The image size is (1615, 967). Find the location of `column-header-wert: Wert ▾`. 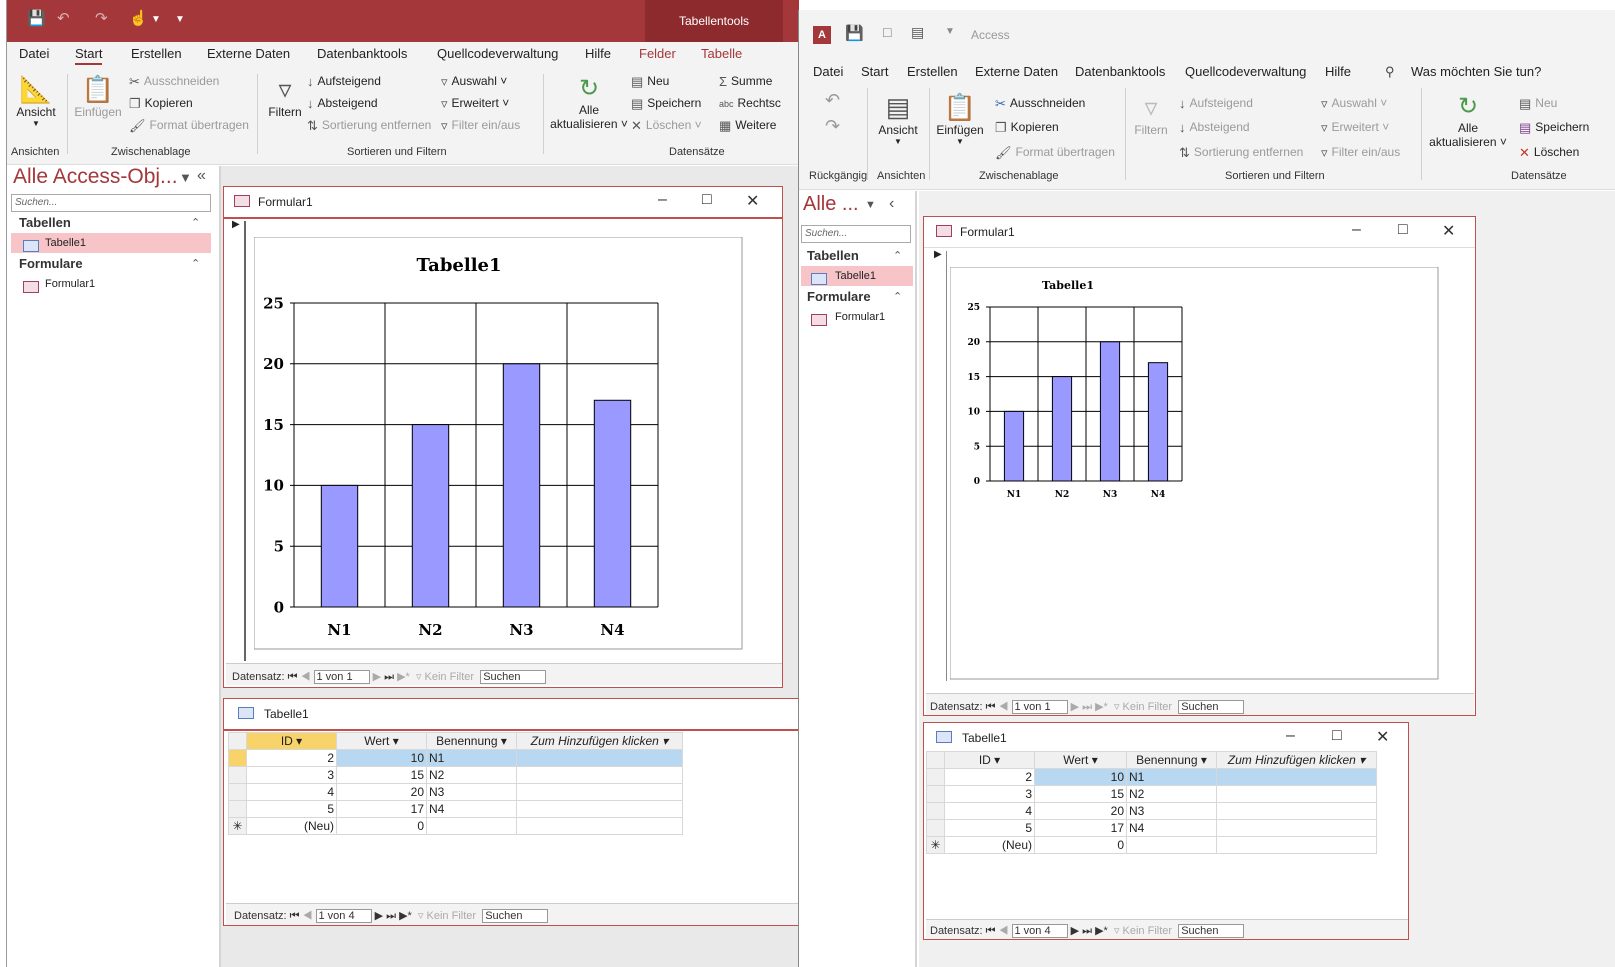

column-header-wert: Wert ▾ is located at coordinates (381, 741).